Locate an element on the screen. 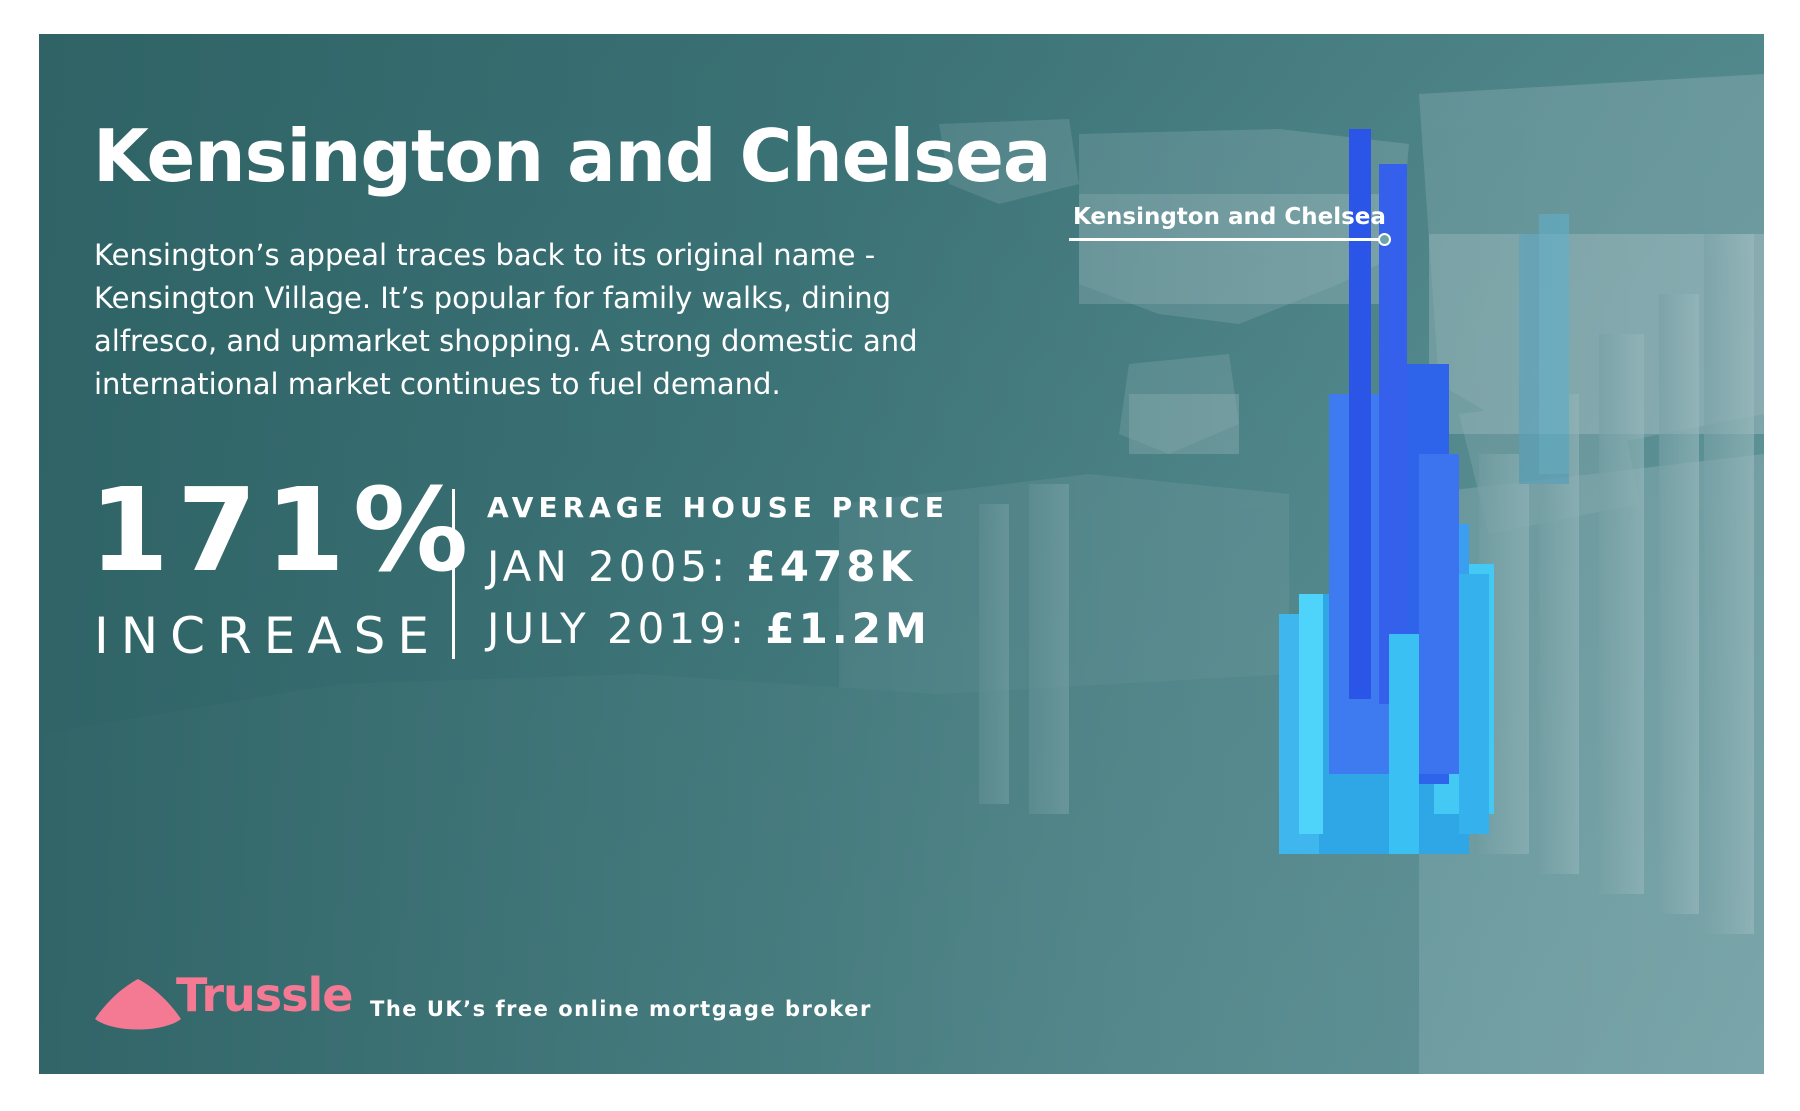  price-row-value: £1.2M is located at coordinates (848, 628).